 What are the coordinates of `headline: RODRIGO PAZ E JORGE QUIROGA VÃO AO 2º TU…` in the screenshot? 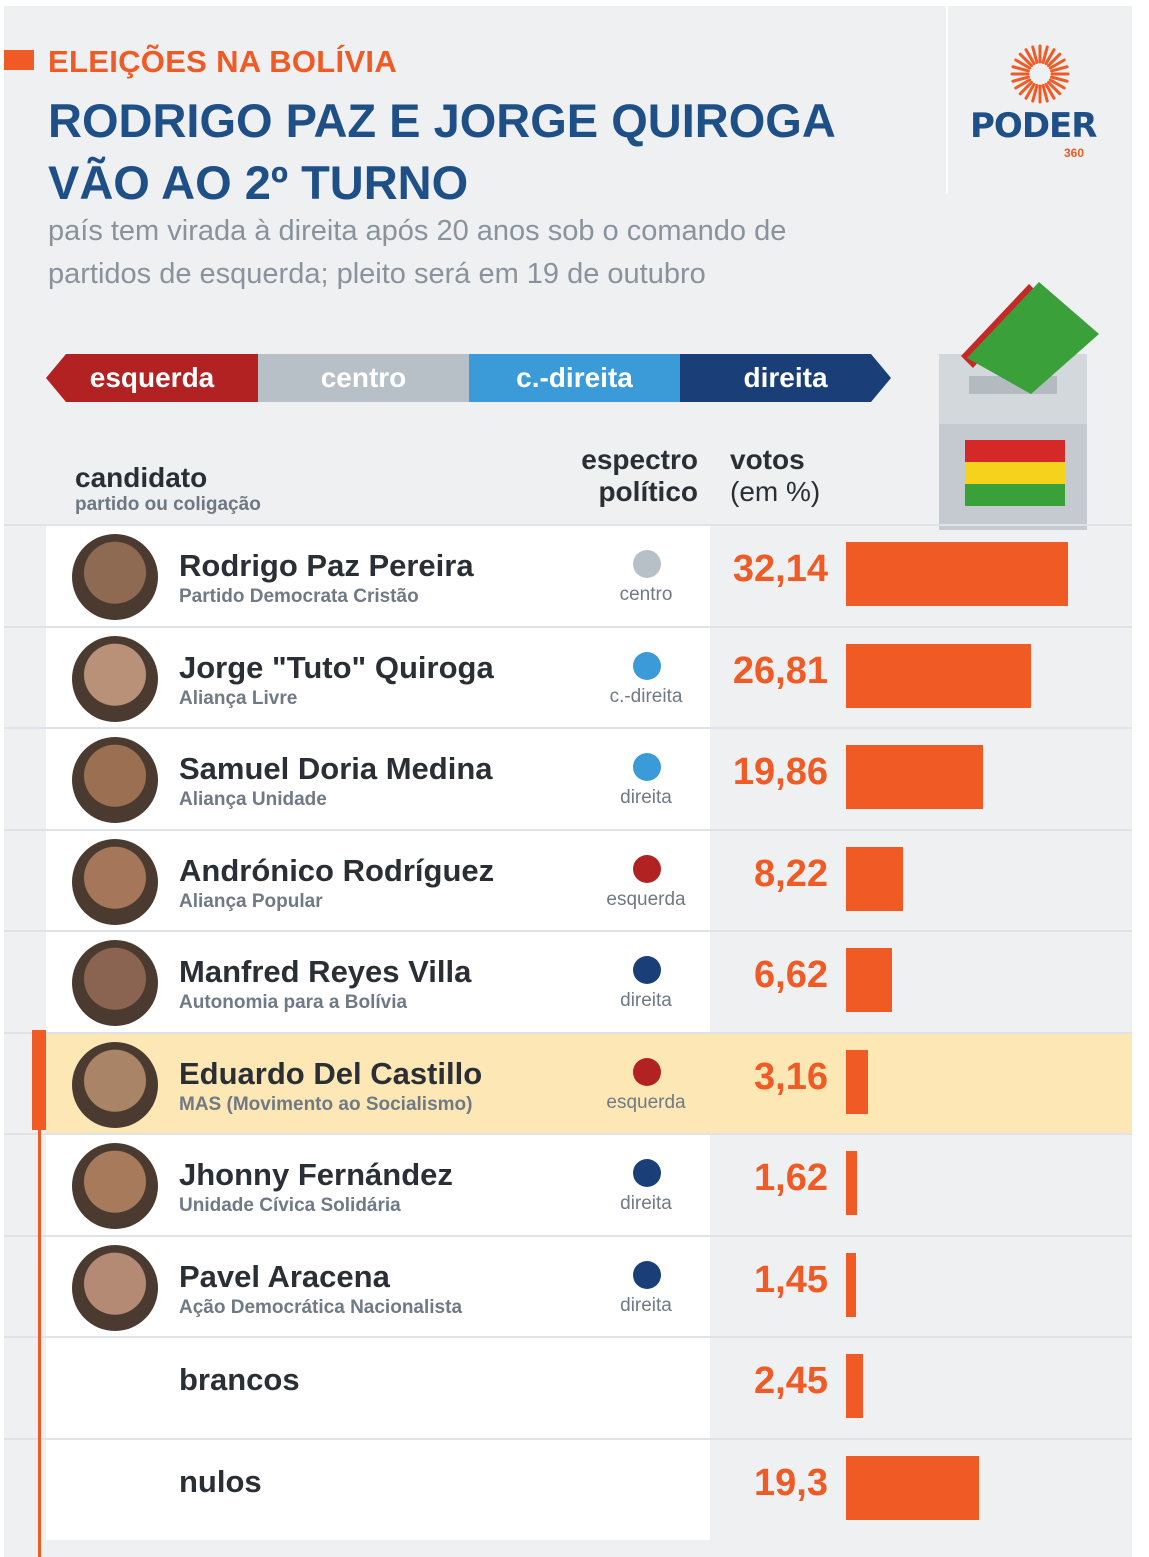 It's located at (488, 152).